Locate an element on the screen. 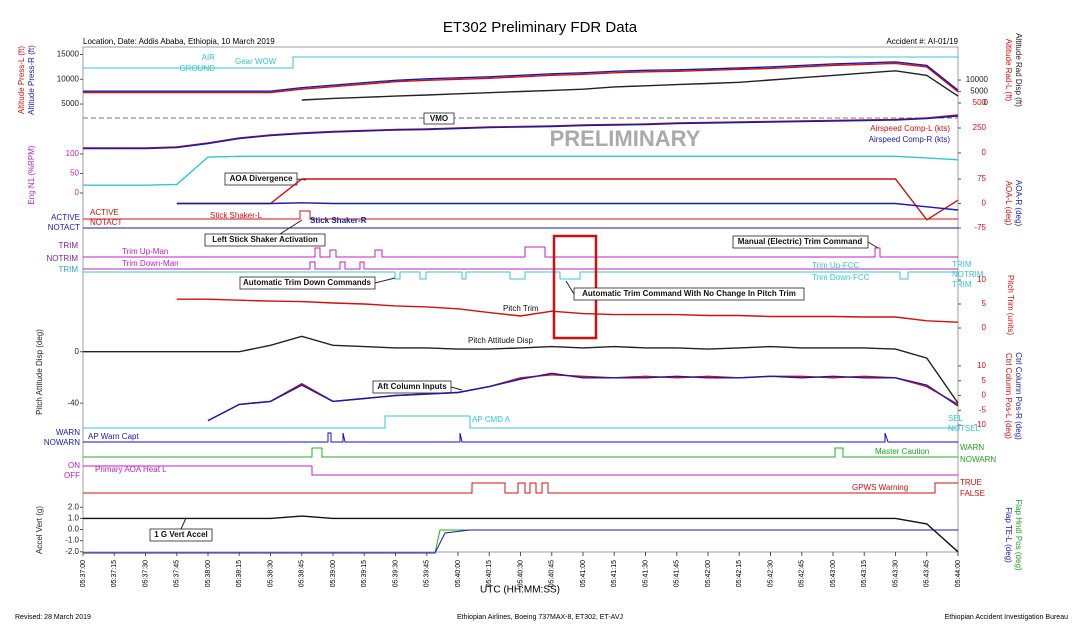 This screenshot has width=1080, height=632. title: ET302 Preliminary FDR Data is located at coordinates (540, 27).